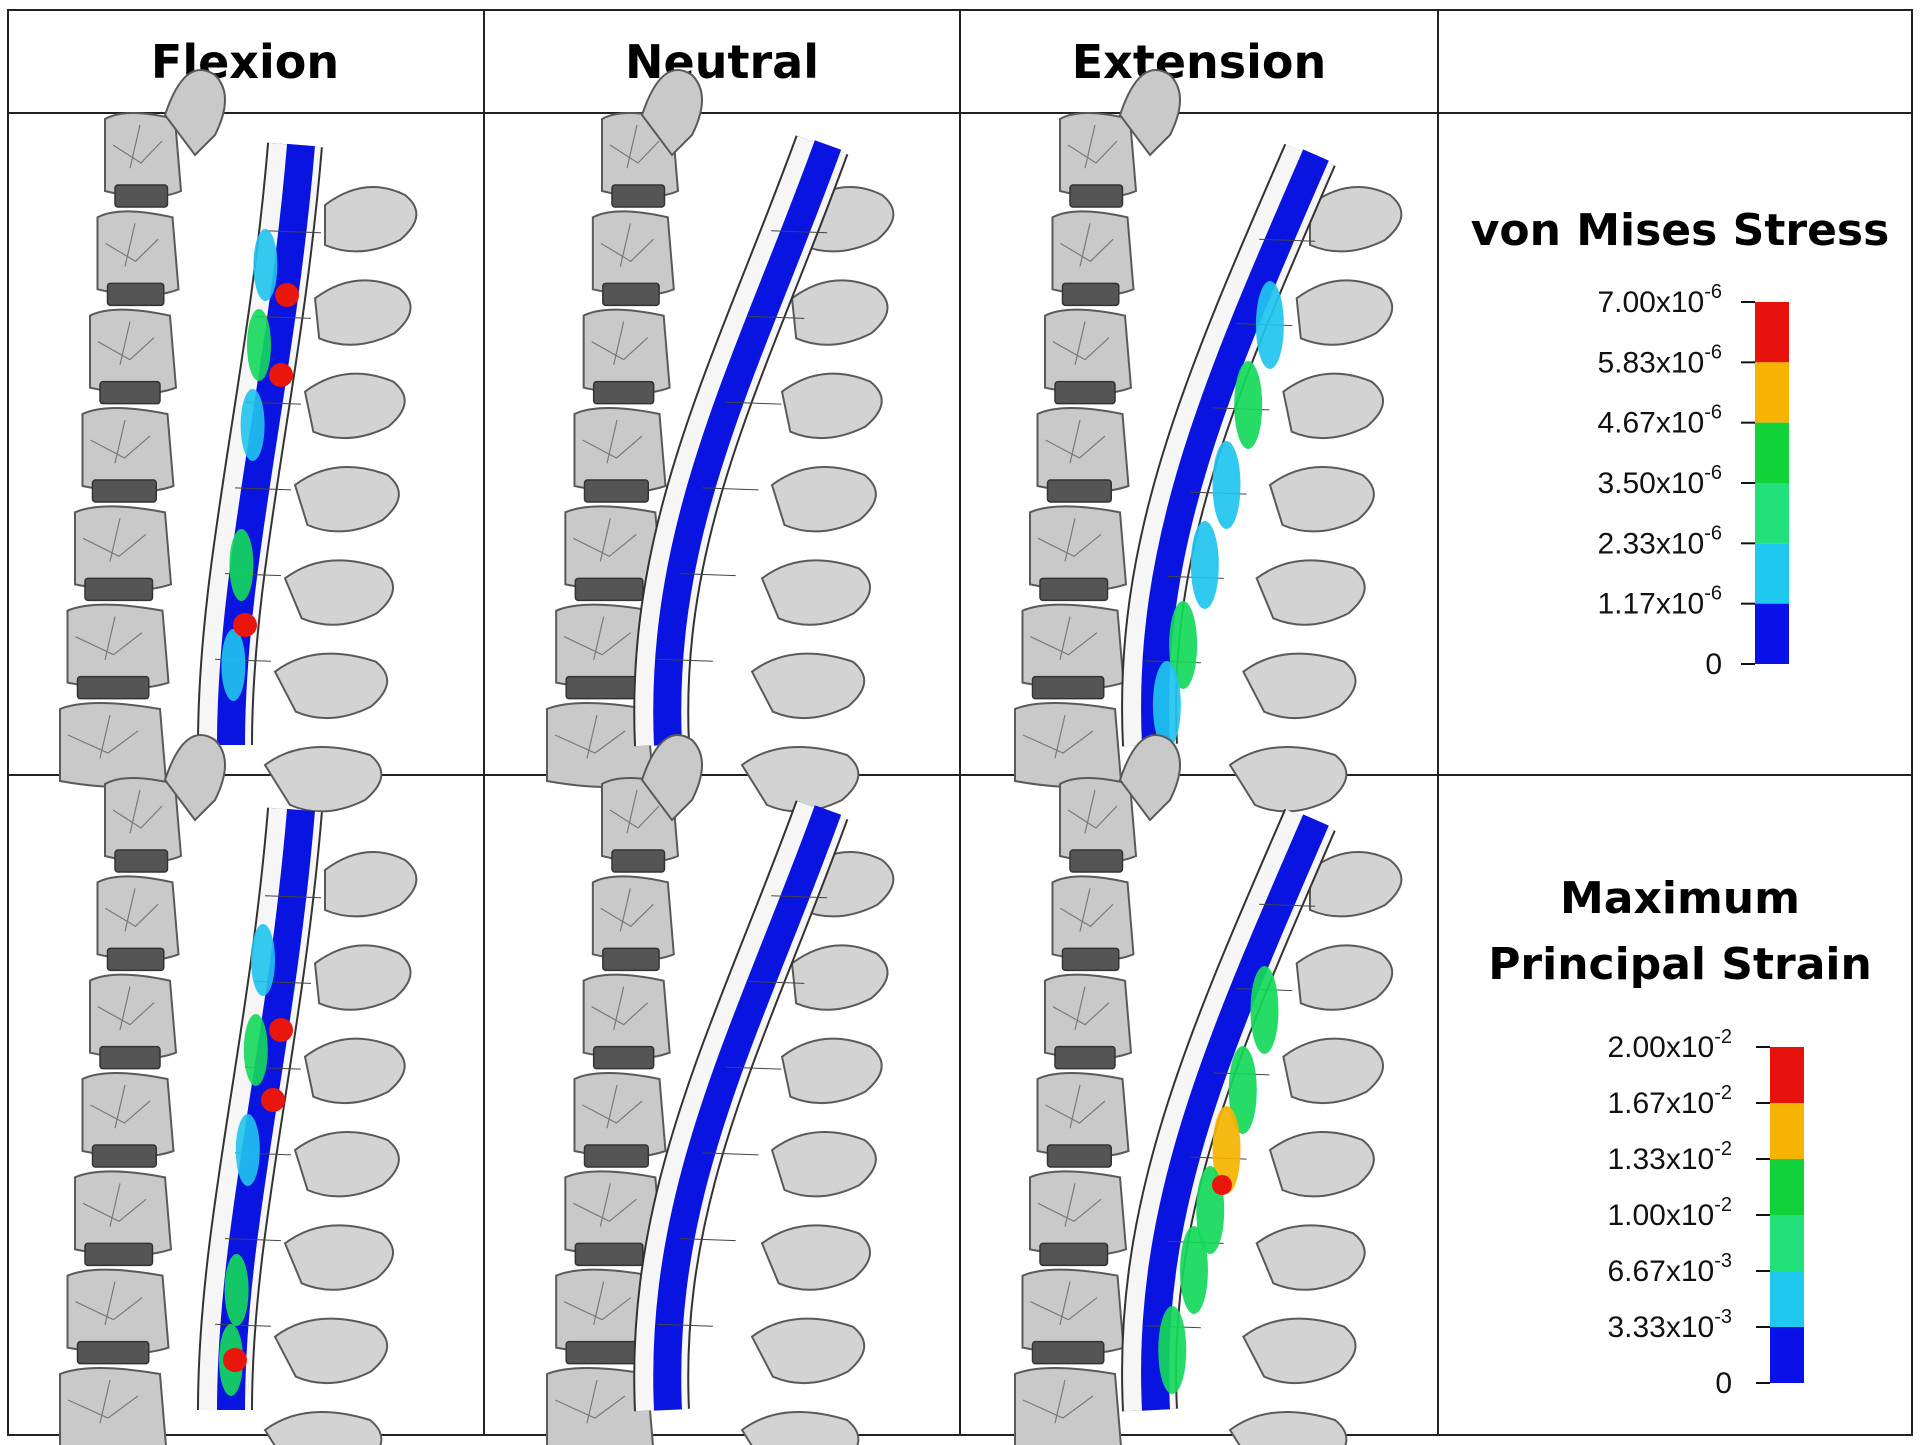 This screenshot has height=1445, width=1920. Describe the element at coordinates (1669, 1045) in the screenshot. I see `colorbar-tick-label: 2.00x10⁻²` at that location.